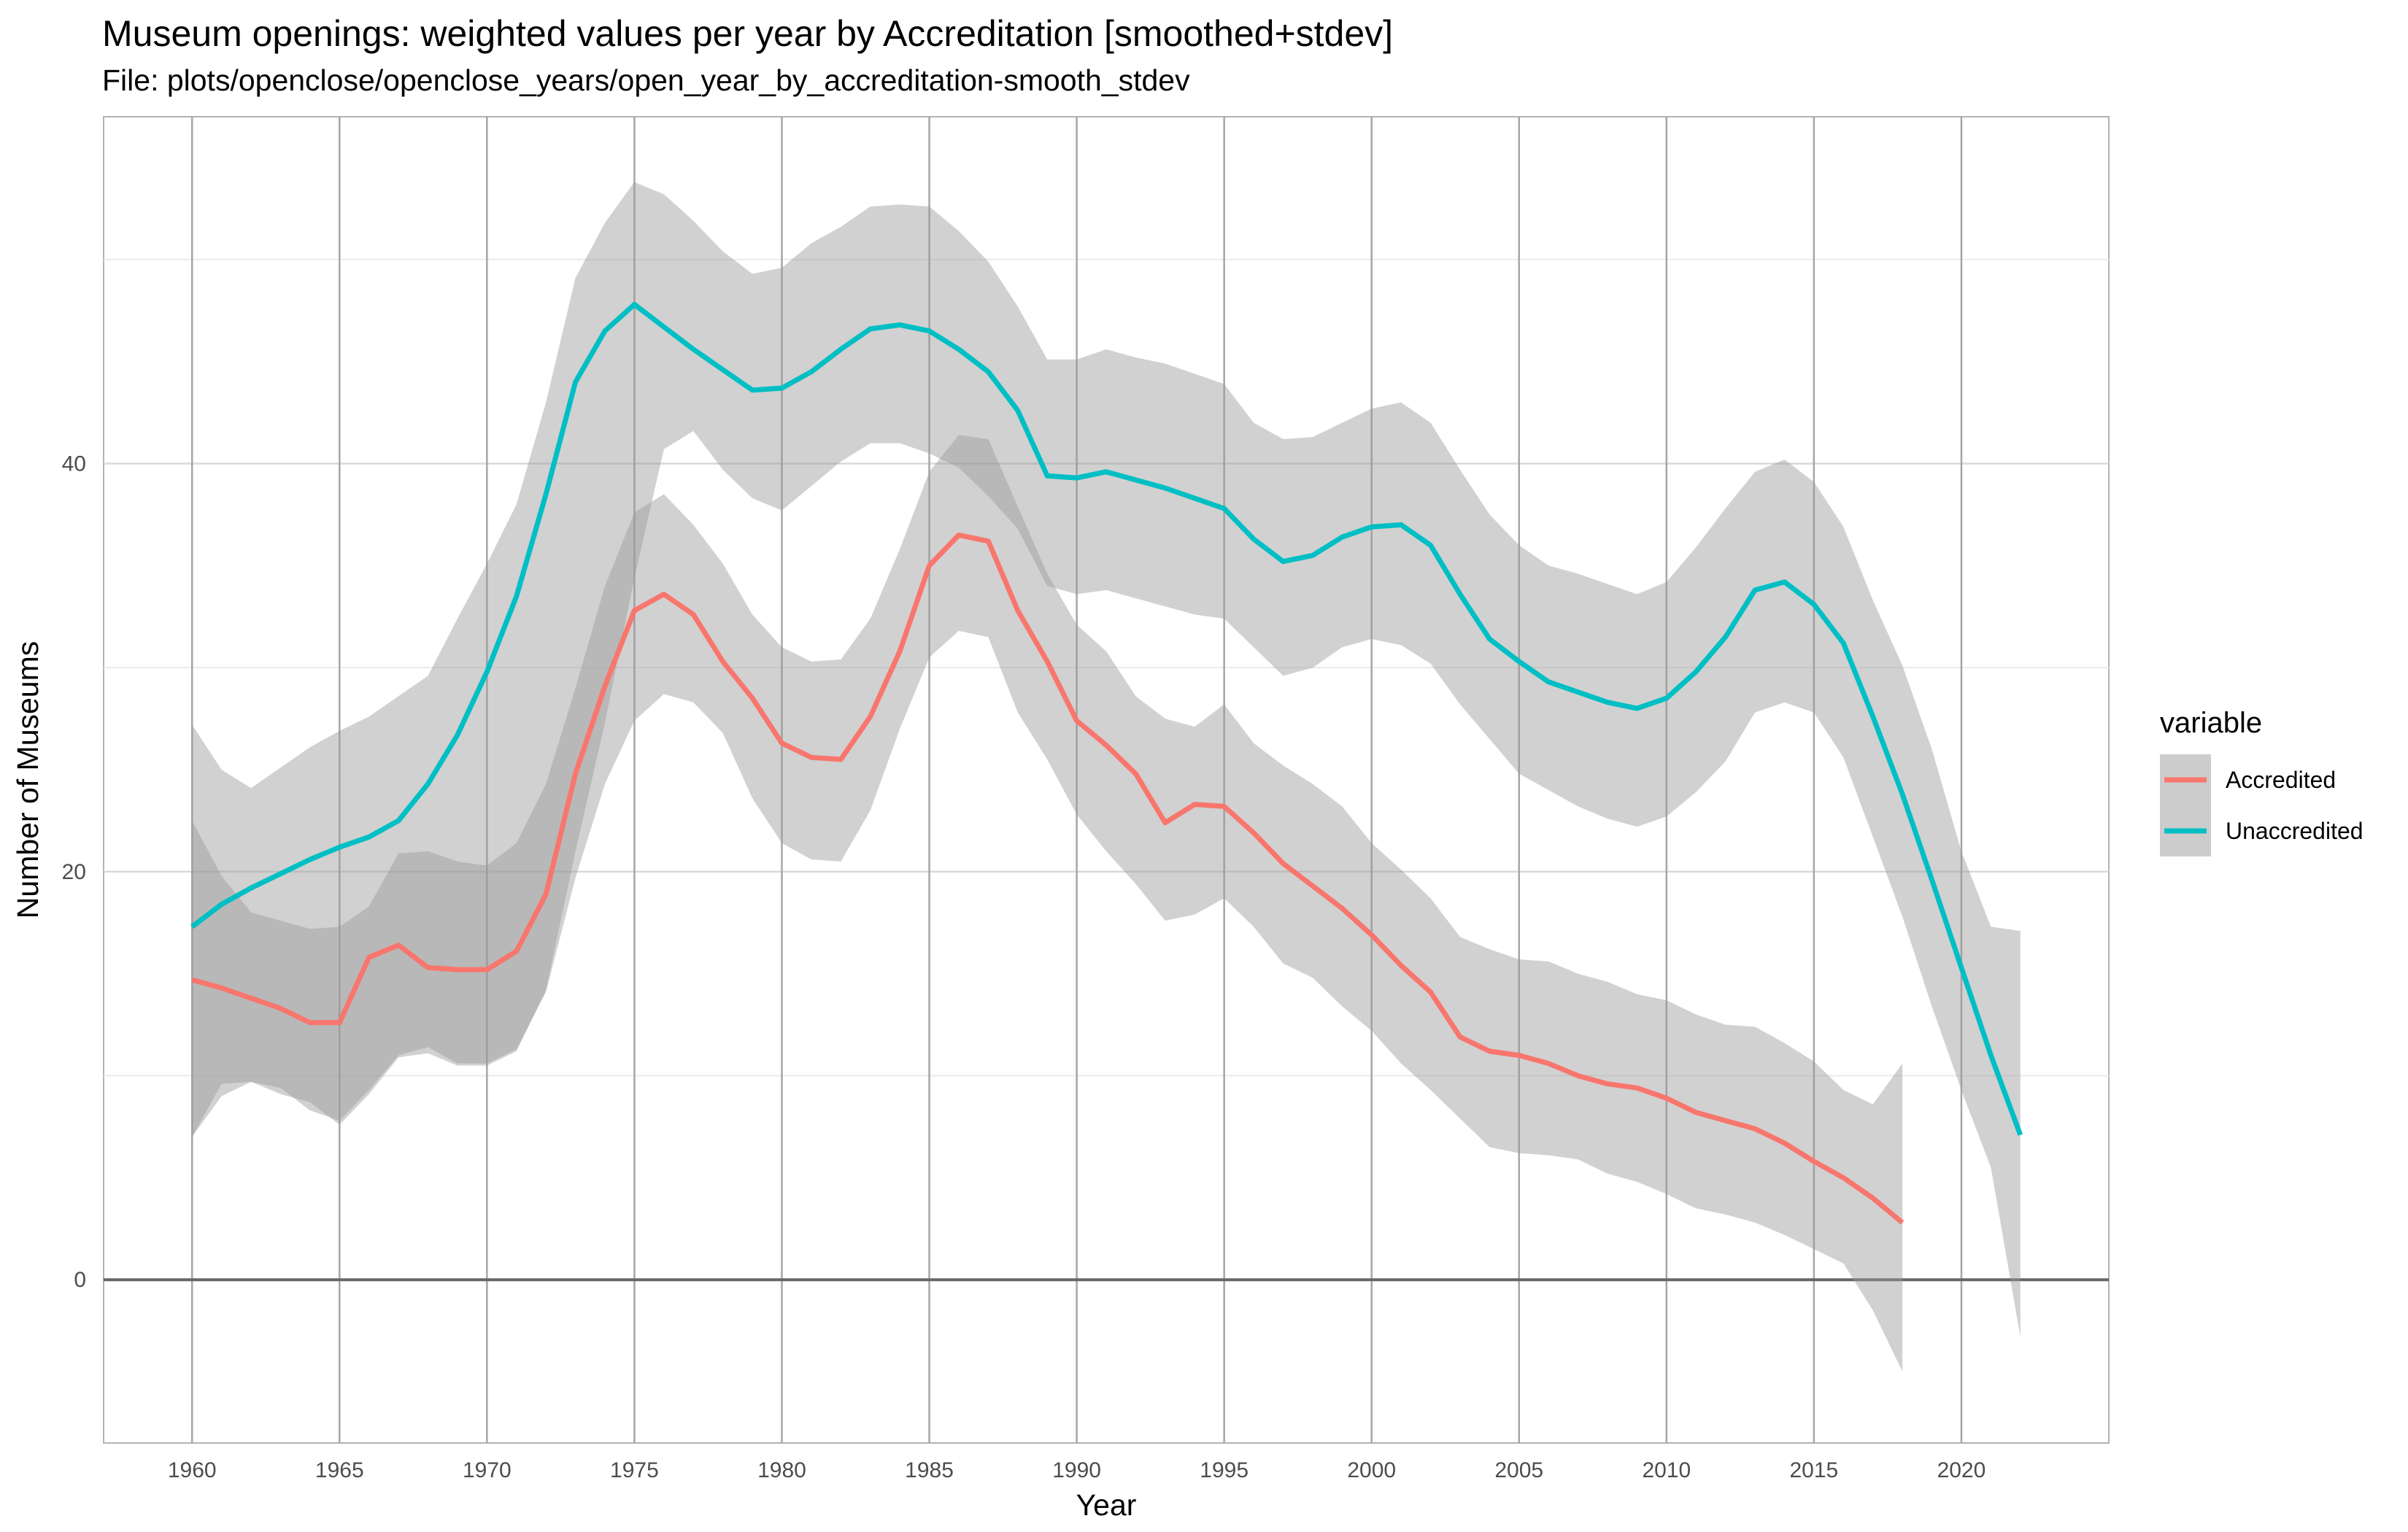 The image size is (2408, 1532). Describe the element at coordinates (2294, 831) in the screenshot. I see `legend-label: Unaccredited` at that location.